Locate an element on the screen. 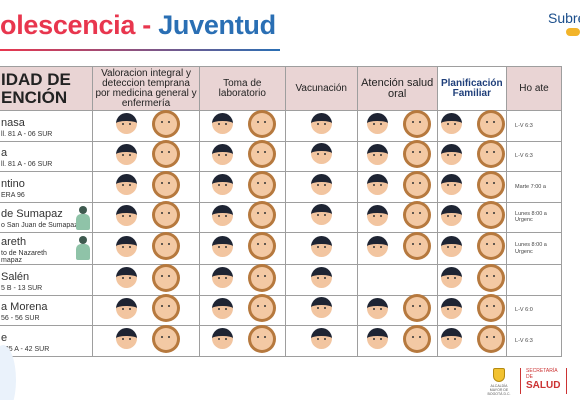 The image size is (580, 400). bogota-logo: ALCALDÍA MAYOR DE BOGOTÁ D.C. is located at coordinates (499, 382).